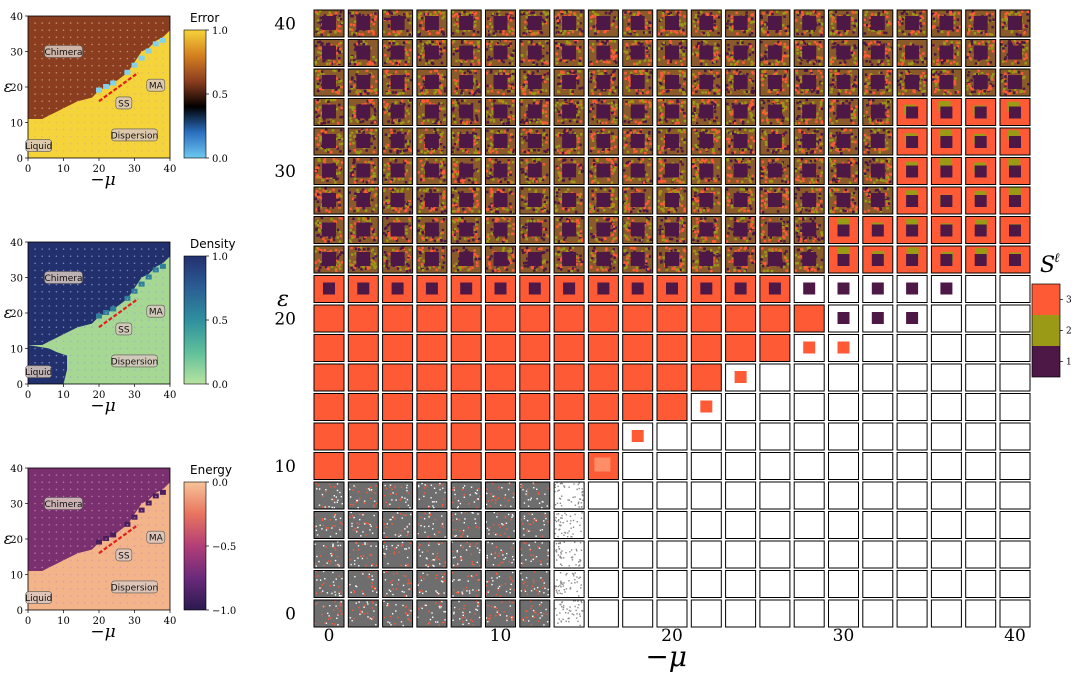 This screenshot has width=1080, height=673. Describe the element at coordinates (195, 546) in the screenshot. I see `colorbar` at that location.